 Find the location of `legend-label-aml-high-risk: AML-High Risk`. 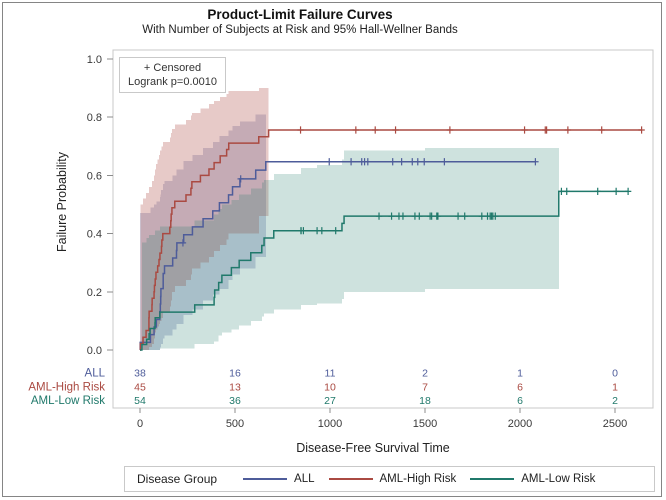

legend-label-aml-high-risk: AML-High Risk is located at coordinates (418, 479).